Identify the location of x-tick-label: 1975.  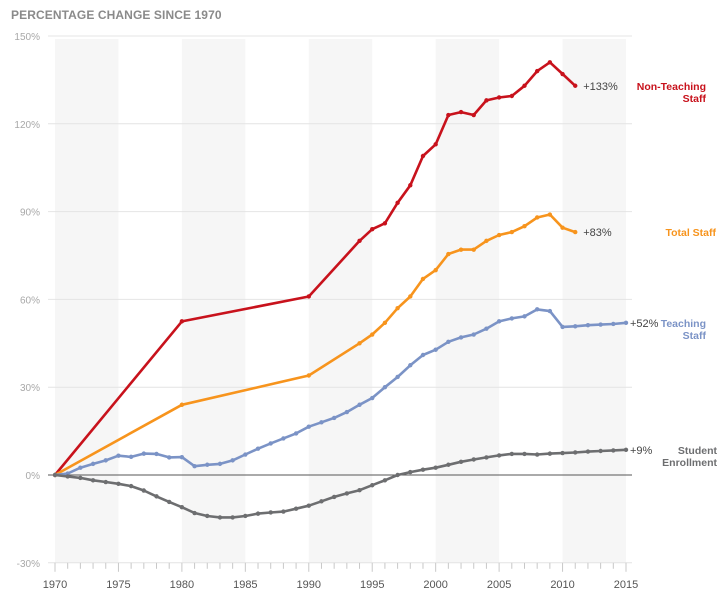
(118, 585).